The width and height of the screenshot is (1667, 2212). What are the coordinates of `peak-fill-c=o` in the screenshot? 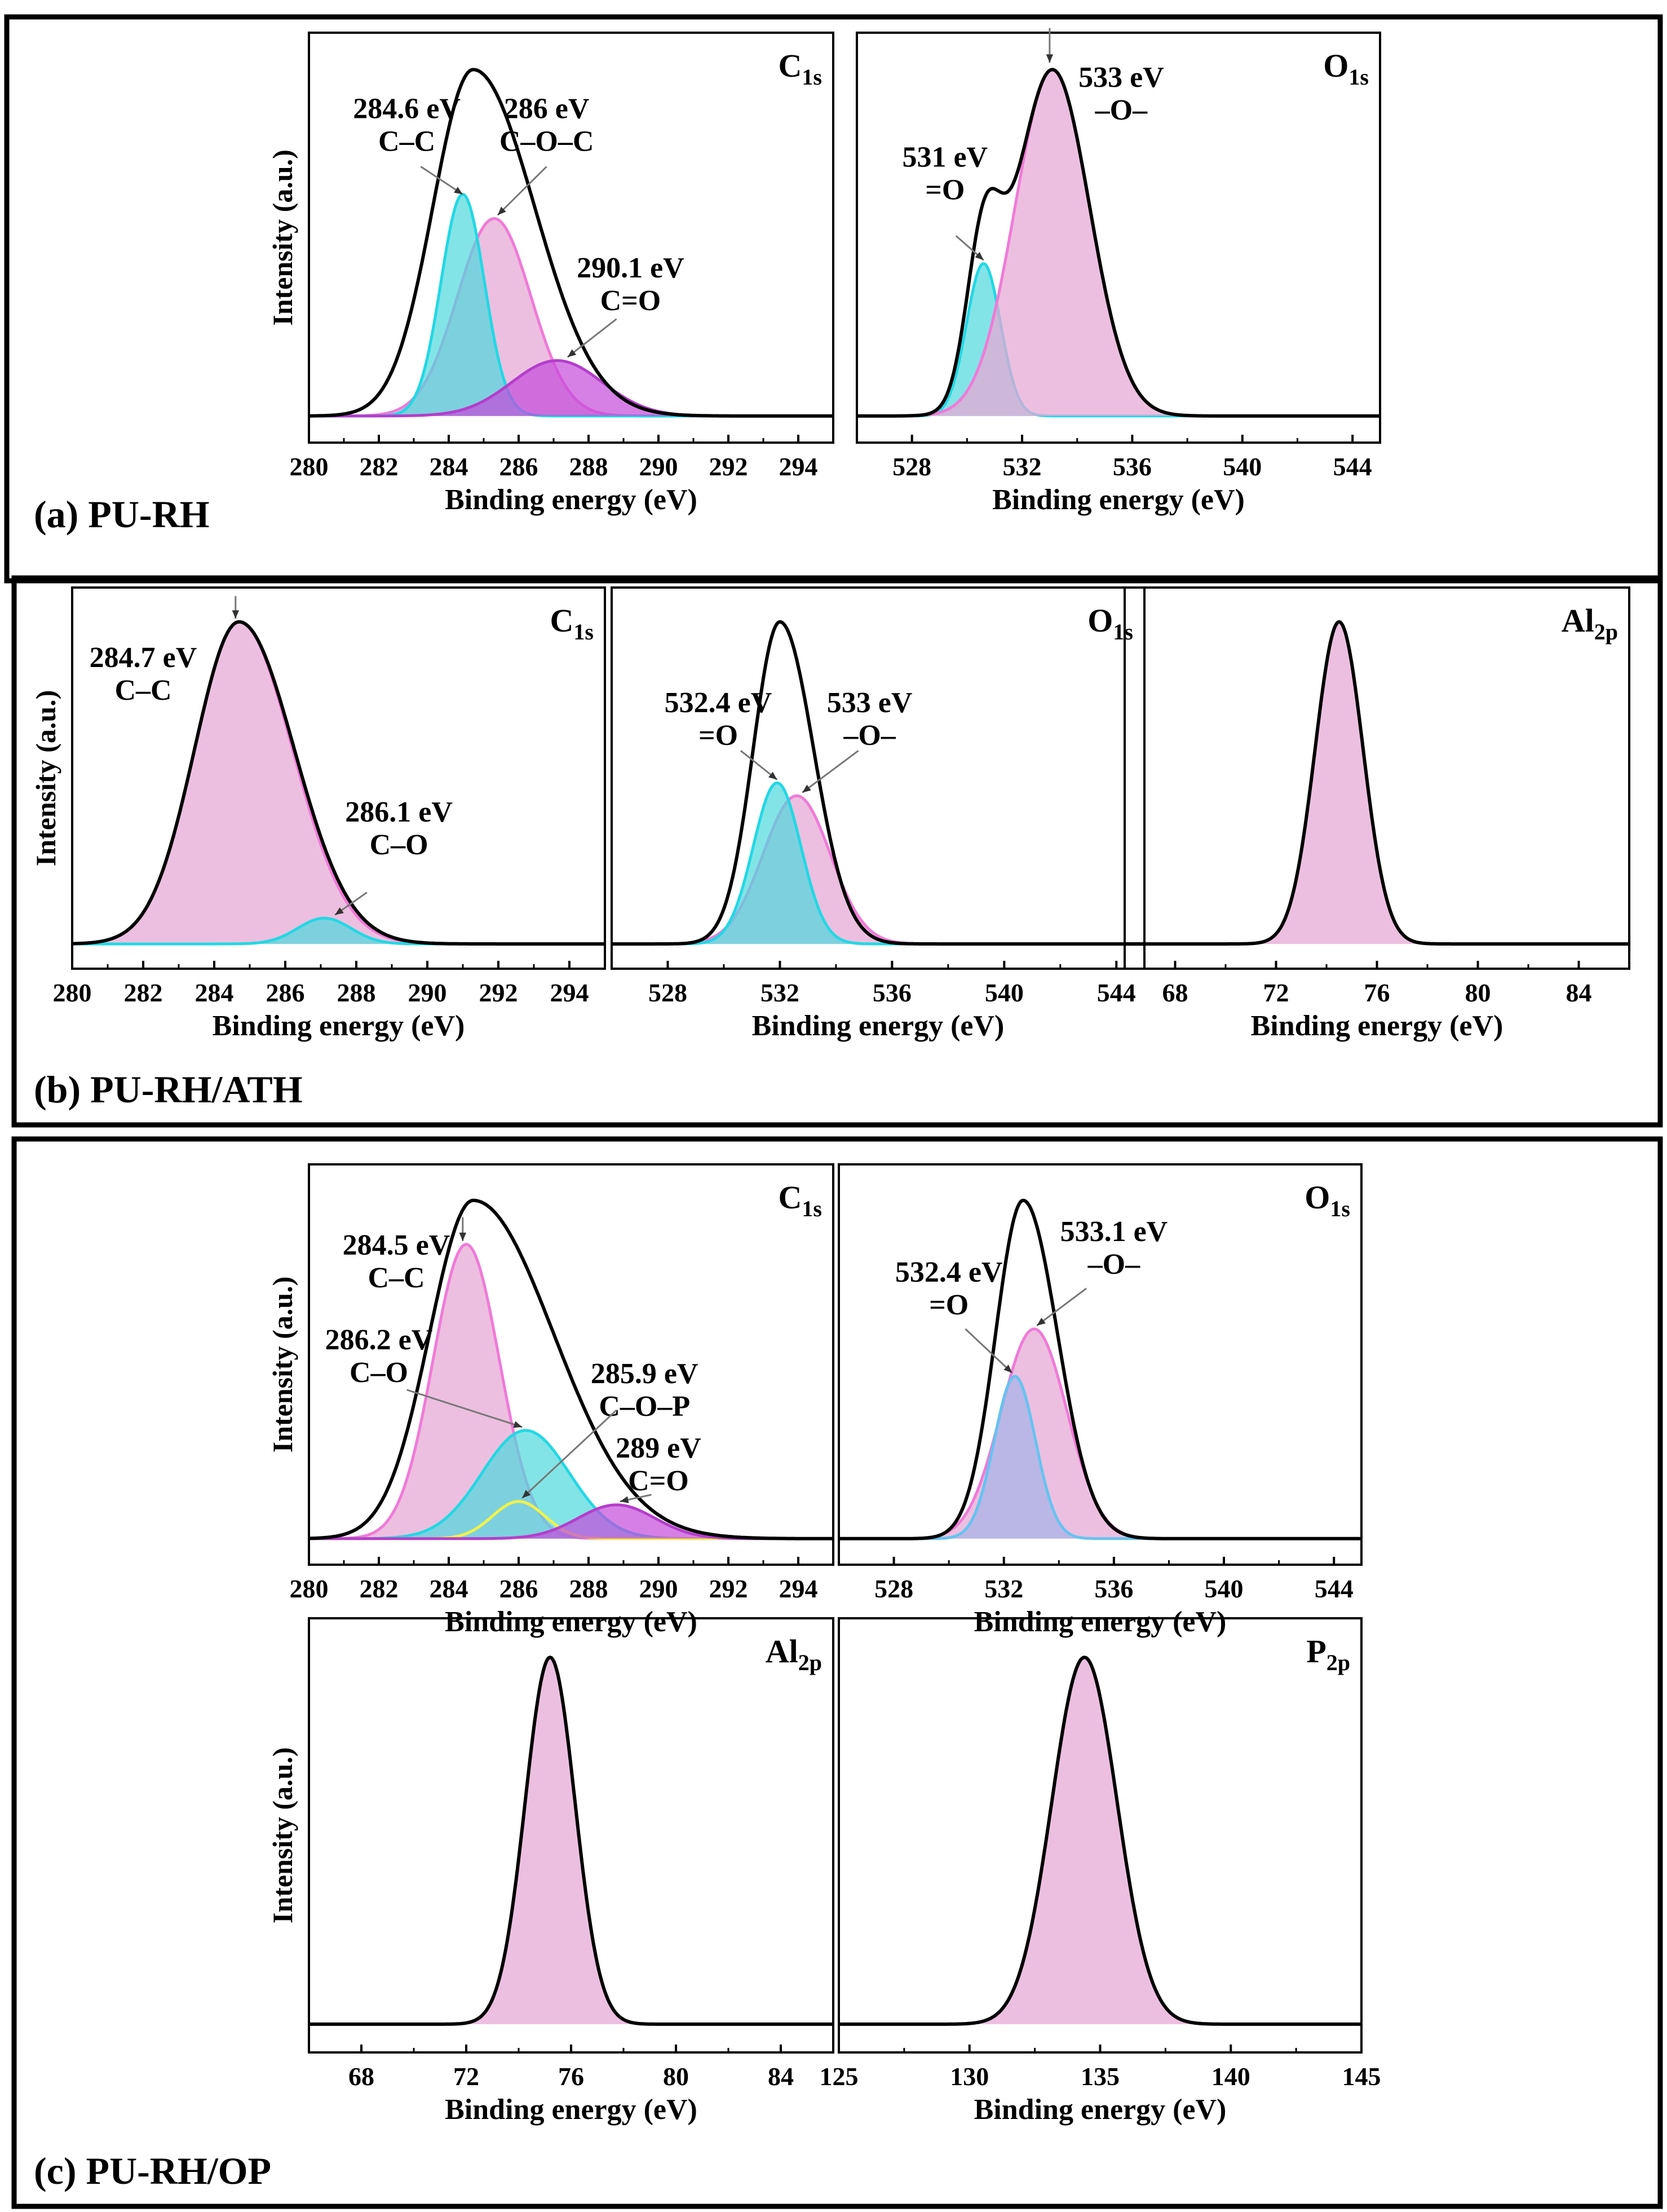 It's located at (571, 388).